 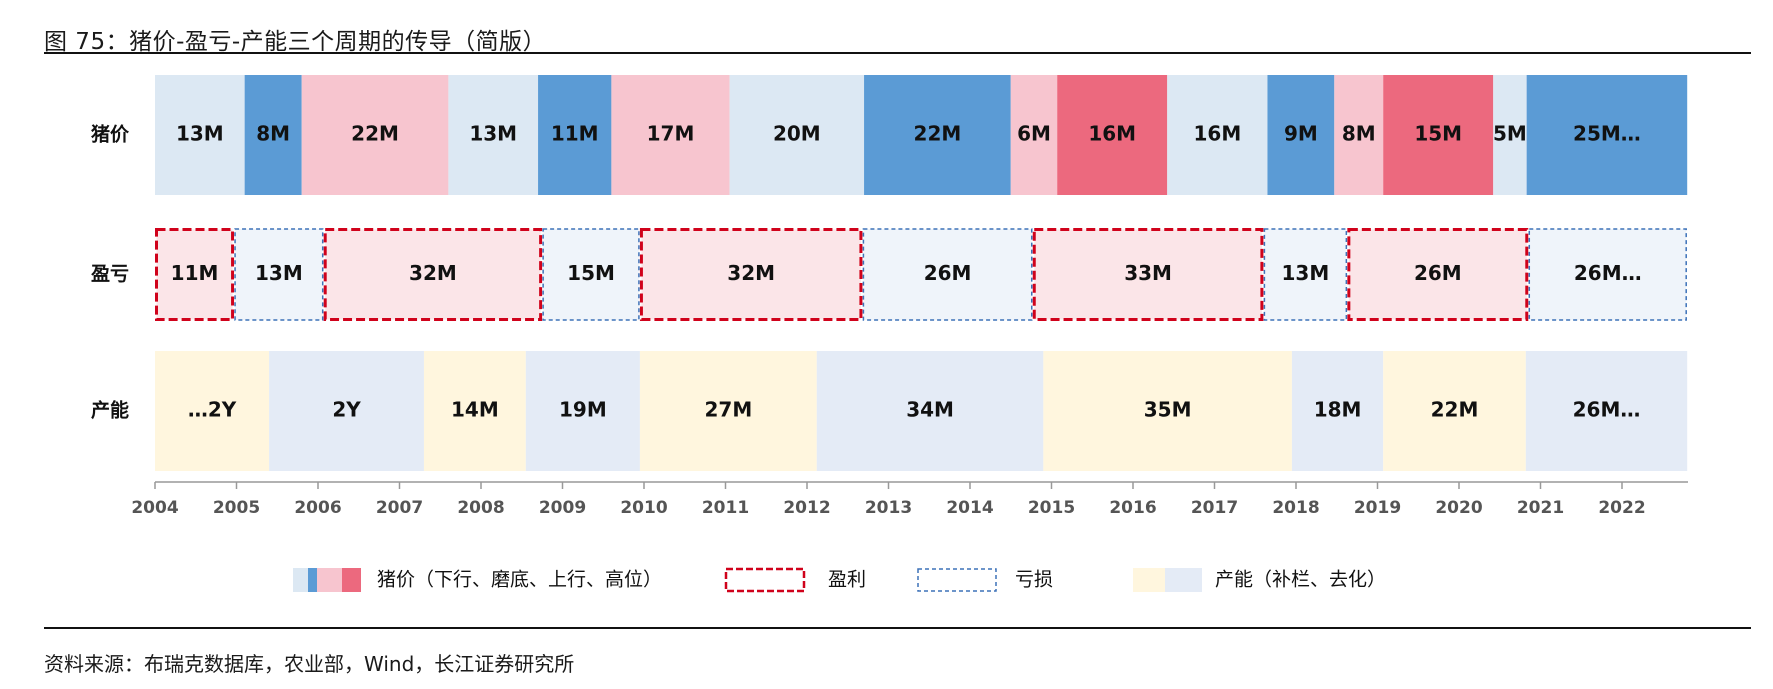 I want to click on segment-price-6-label: 17M, so click(x=671, y=134).